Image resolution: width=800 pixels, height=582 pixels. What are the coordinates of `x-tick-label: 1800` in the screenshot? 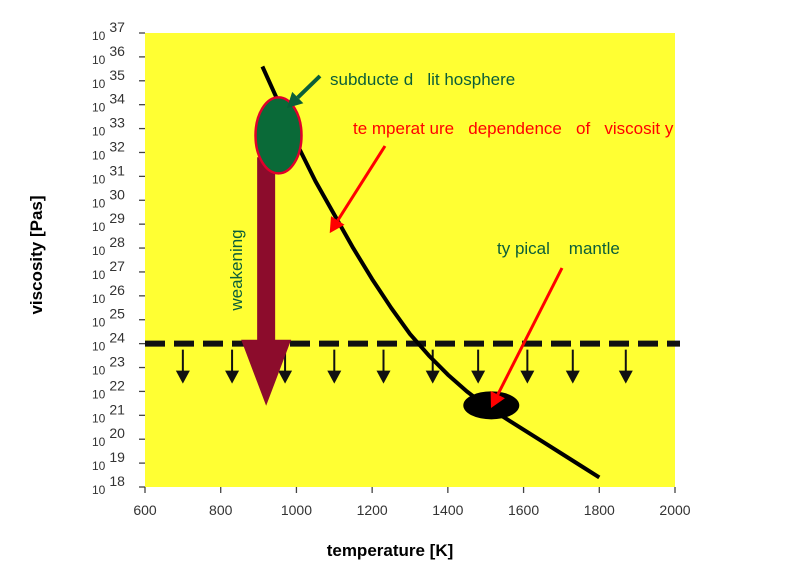 It's located at (599, 510).